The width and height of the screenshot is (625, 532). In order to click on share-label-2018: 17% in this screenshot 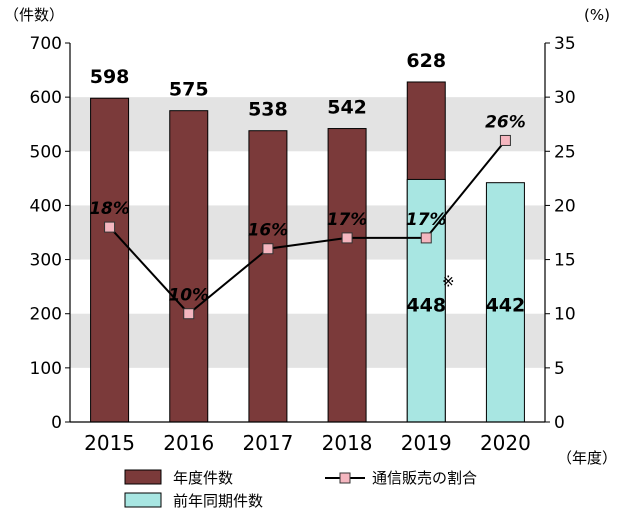, I will do `click(347, 220)`.